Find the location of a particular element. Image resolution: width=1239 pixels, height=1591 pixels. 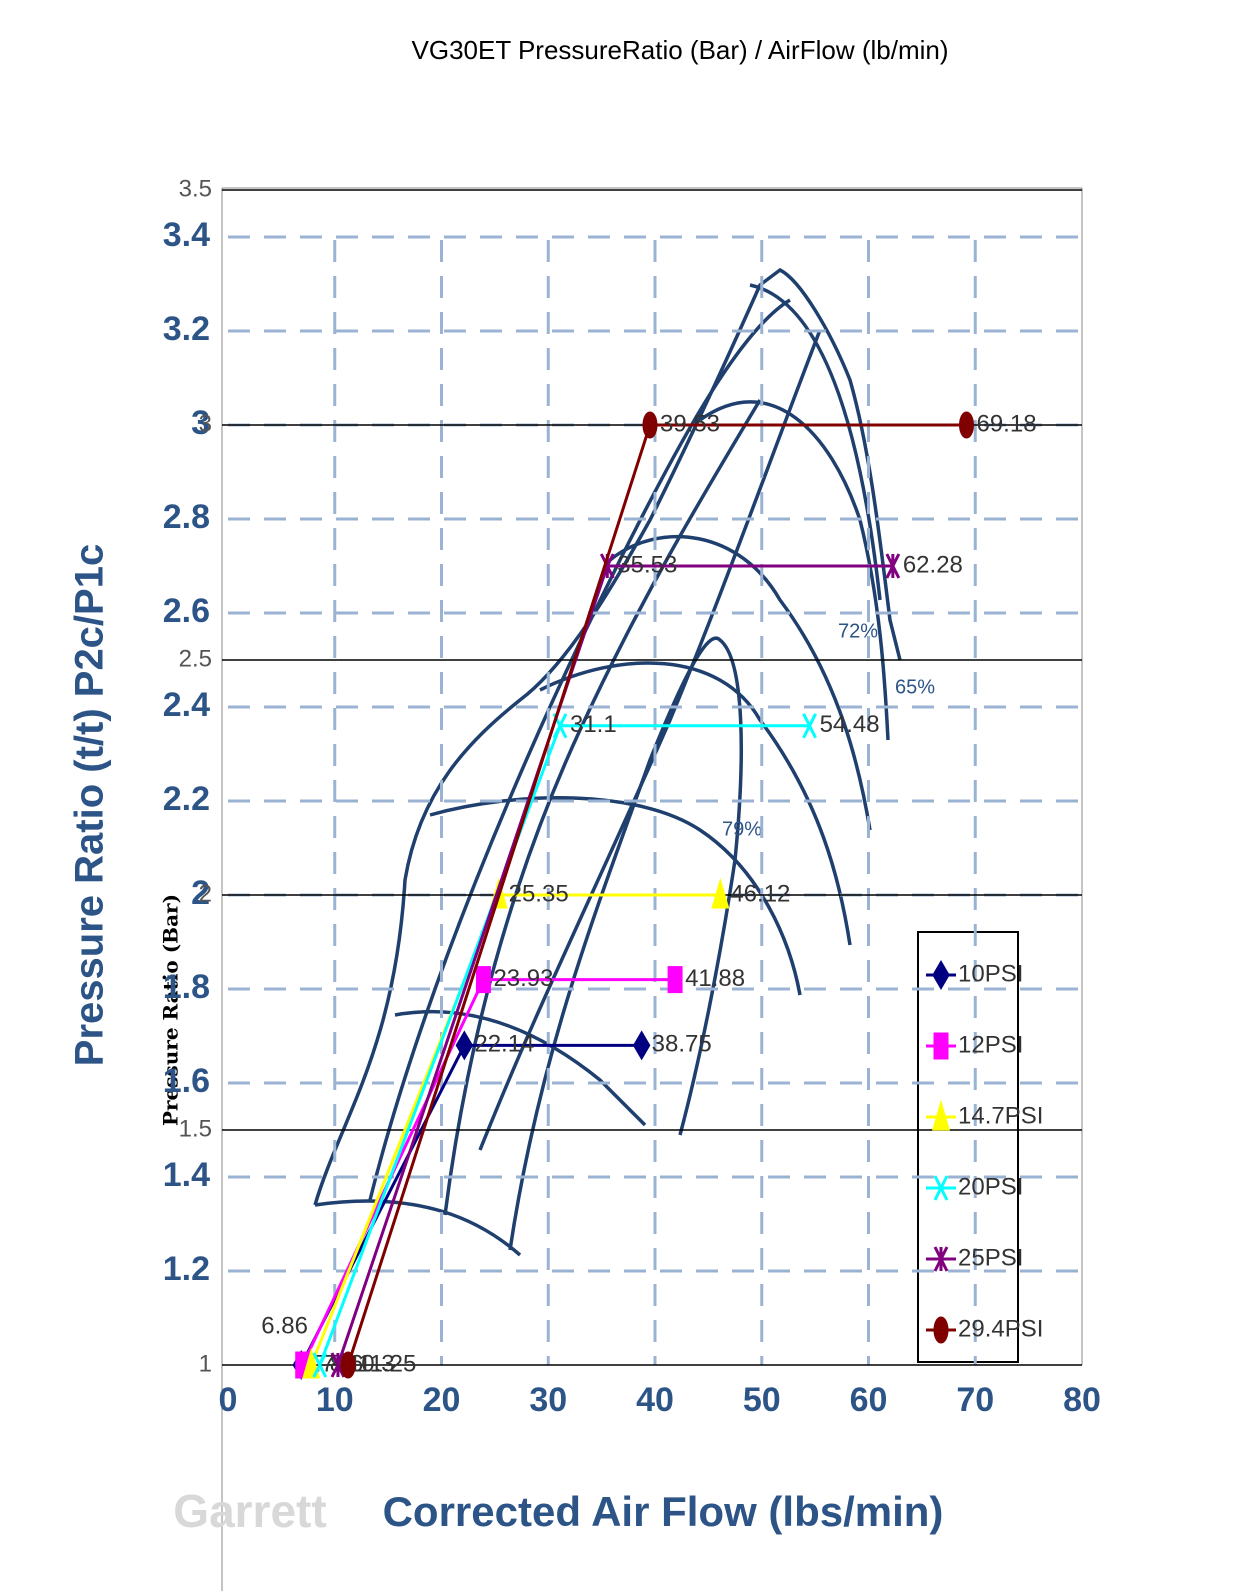

data-label: 11.25 is located at coordinates (387, 1363).